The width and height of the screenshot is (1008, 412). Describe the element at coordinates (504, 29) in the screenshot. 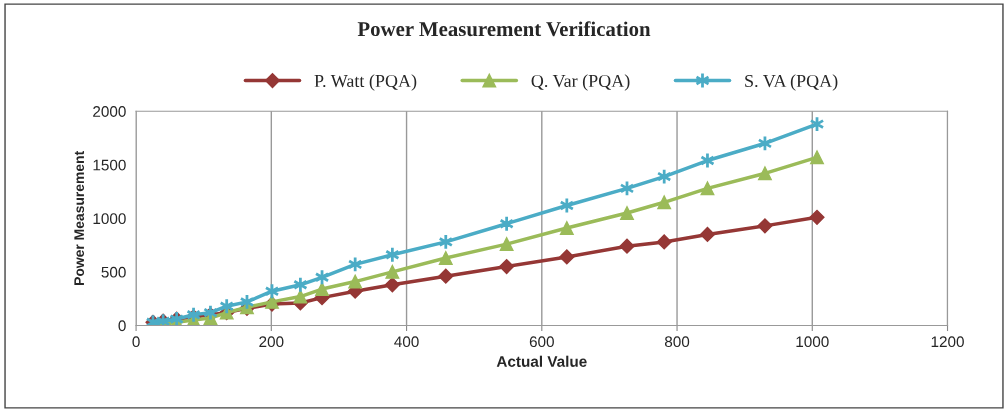

I see `chart-title: Power Measurement Verification` at that location.